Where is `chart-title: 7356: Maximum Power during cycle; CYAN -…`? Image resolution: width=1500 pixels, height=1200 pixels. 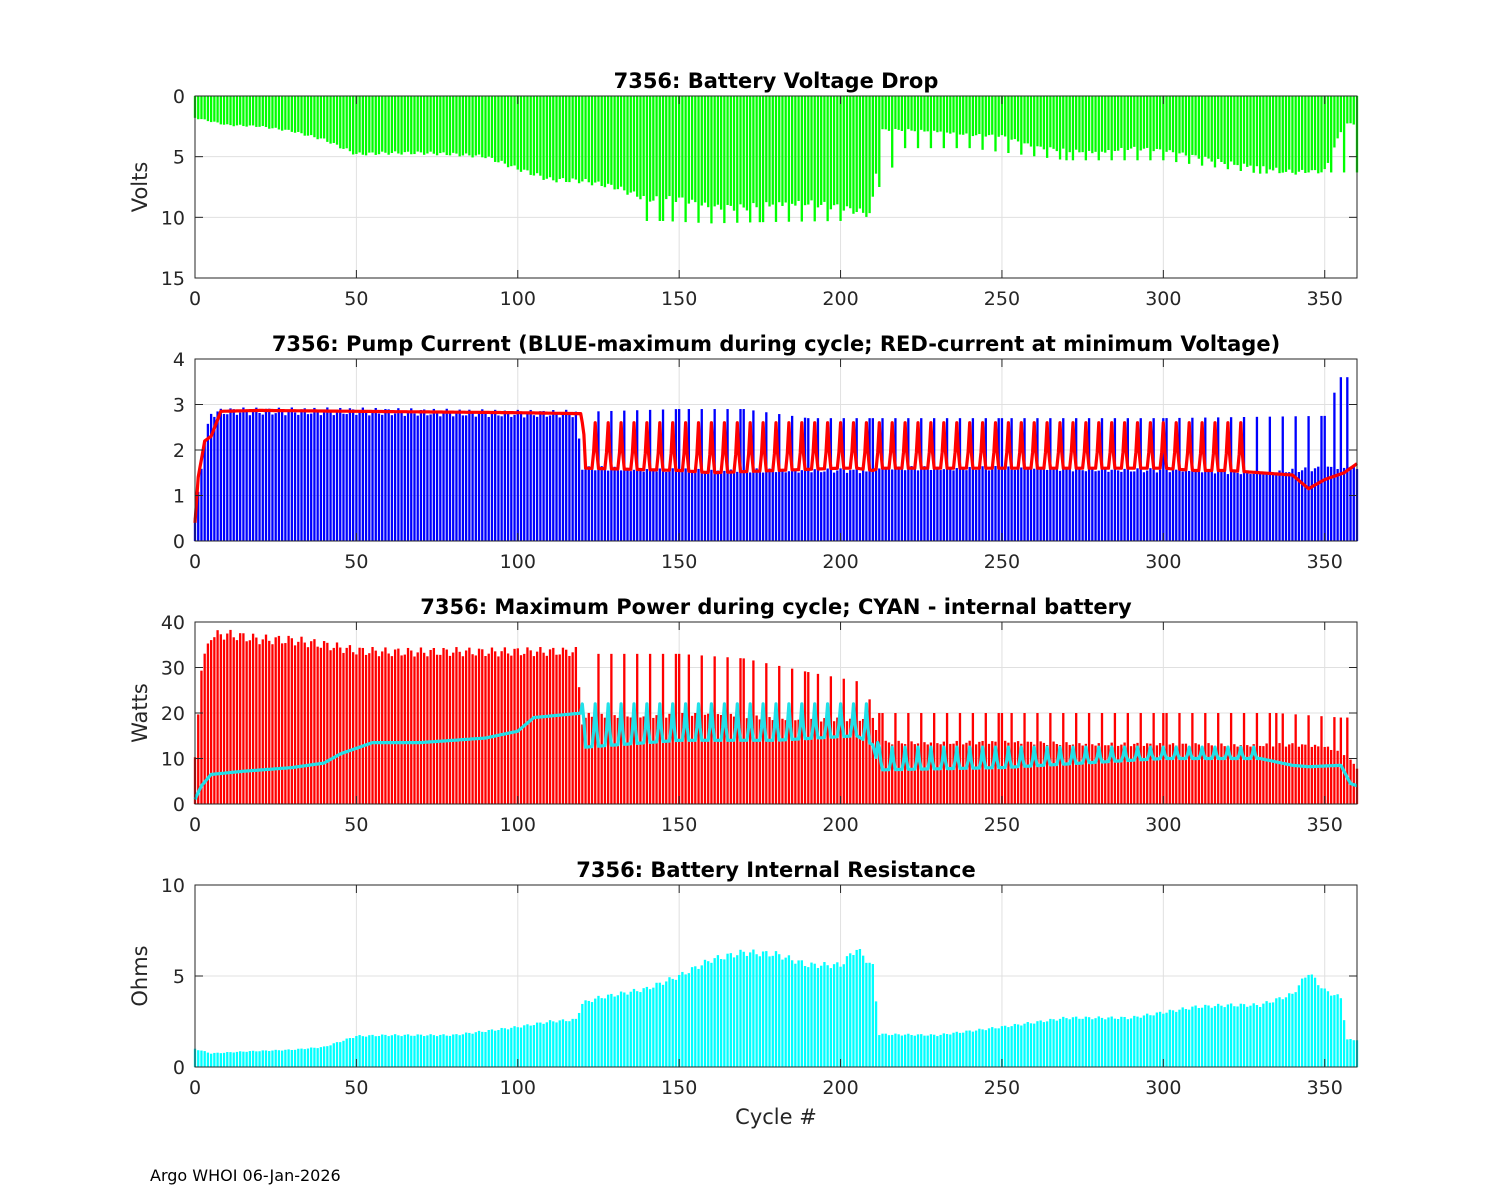 chart-title: 7356: Maximum Power during cycle; CYAN -… is located at coordinates (776, 607).